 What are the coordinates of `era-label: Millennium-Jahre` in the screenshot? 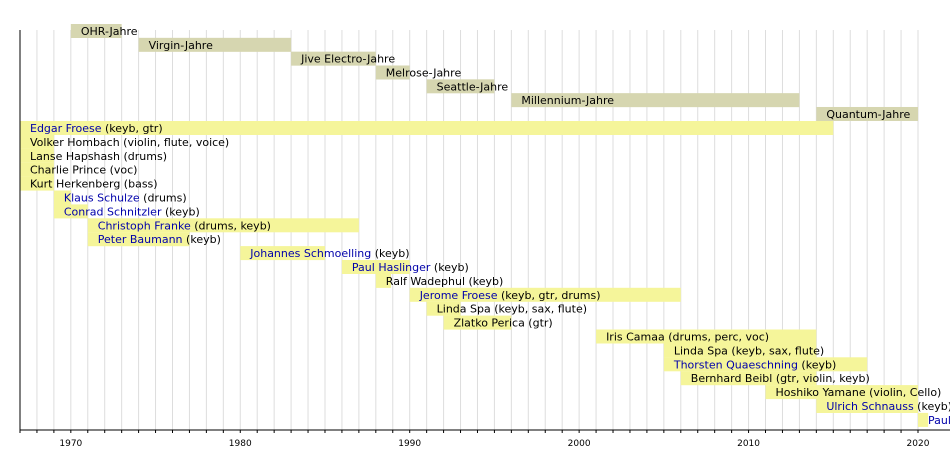 It's located at (567, 100).